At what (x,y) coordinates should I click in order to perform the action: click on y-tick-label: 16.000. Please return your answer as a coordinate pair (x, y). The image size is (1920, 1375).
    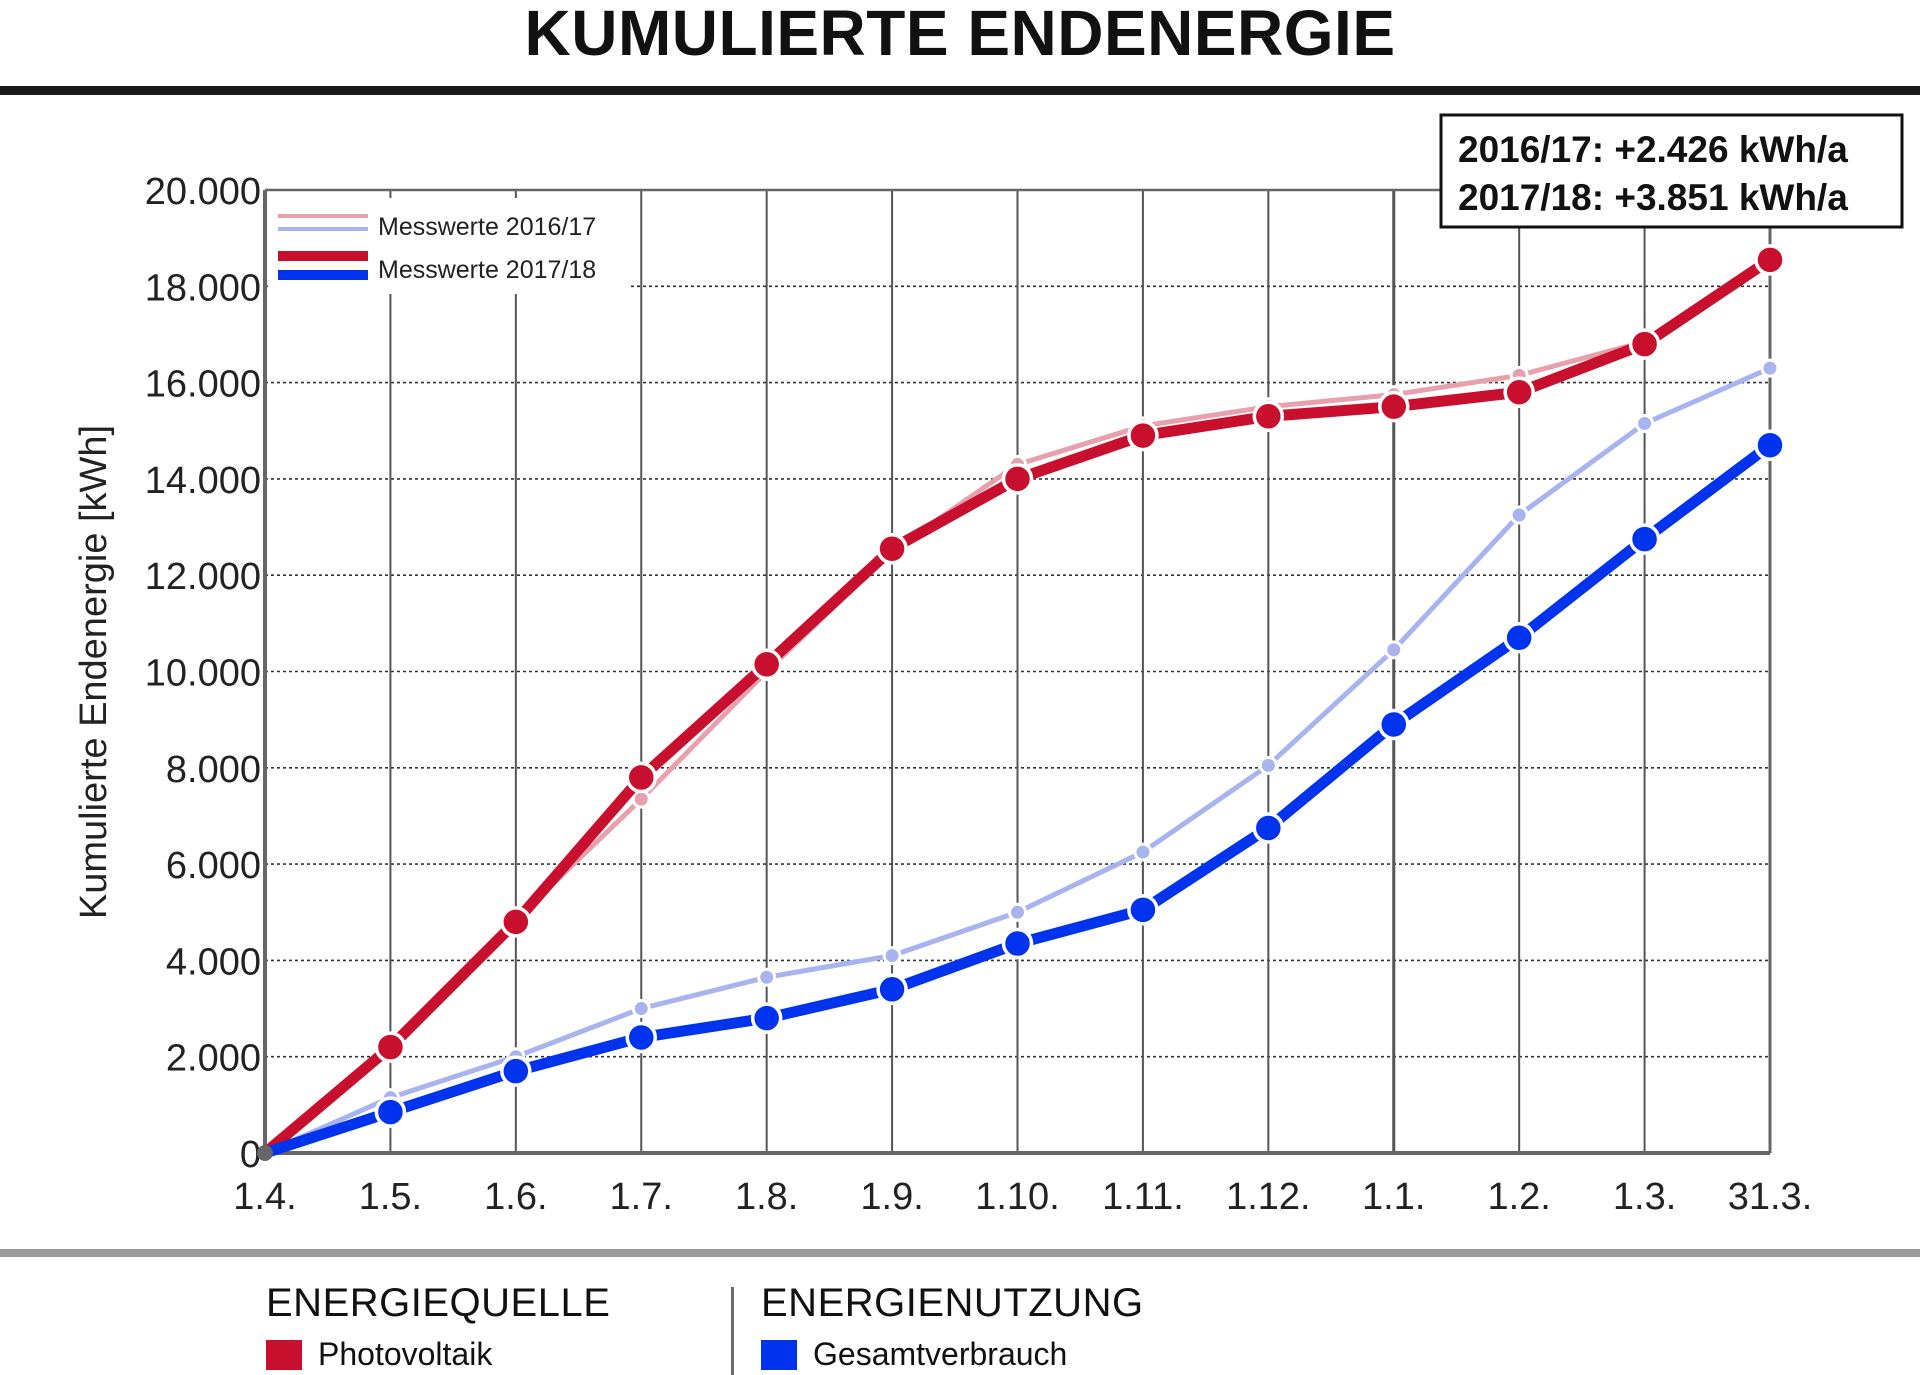
    Looking at the image, I should click on (203, 385).